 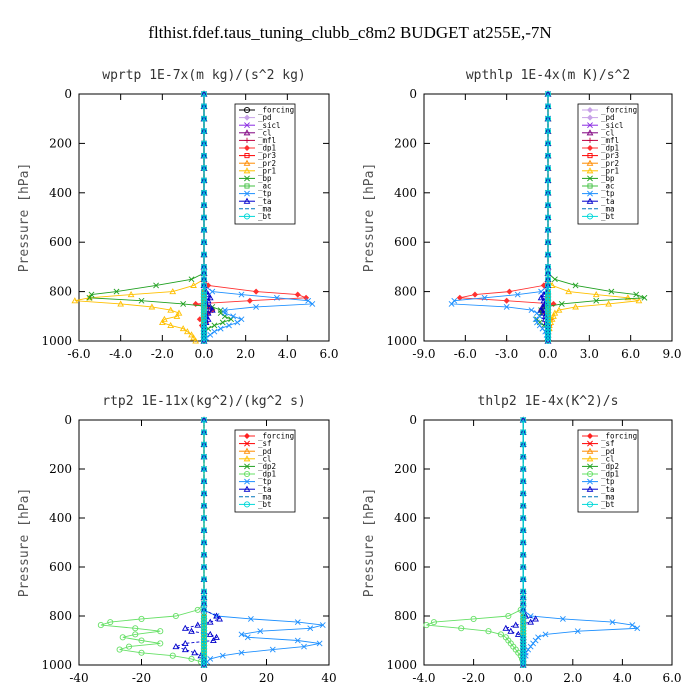 I want to click on series-line, so click(x=152, y=543).